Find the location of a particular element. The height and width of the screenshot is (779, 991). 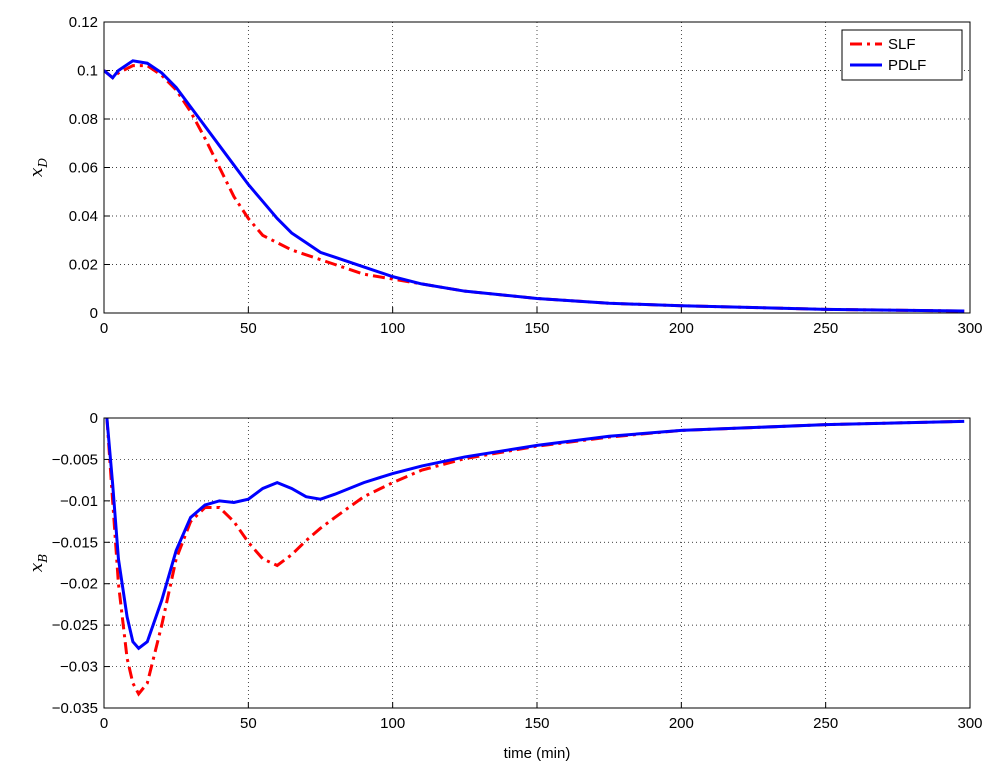

y-tick-label: 0.06 is located at coordinates (83, 168).